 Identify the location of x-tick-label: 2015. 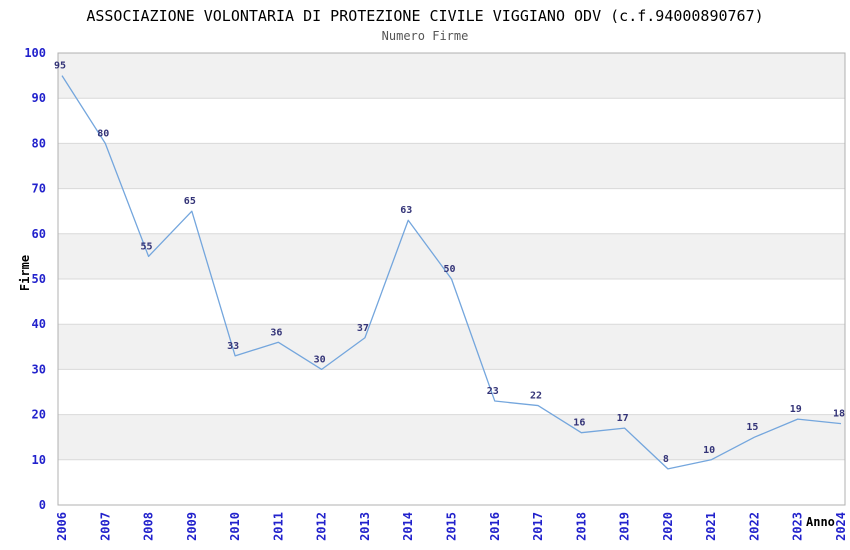
(452, 526).